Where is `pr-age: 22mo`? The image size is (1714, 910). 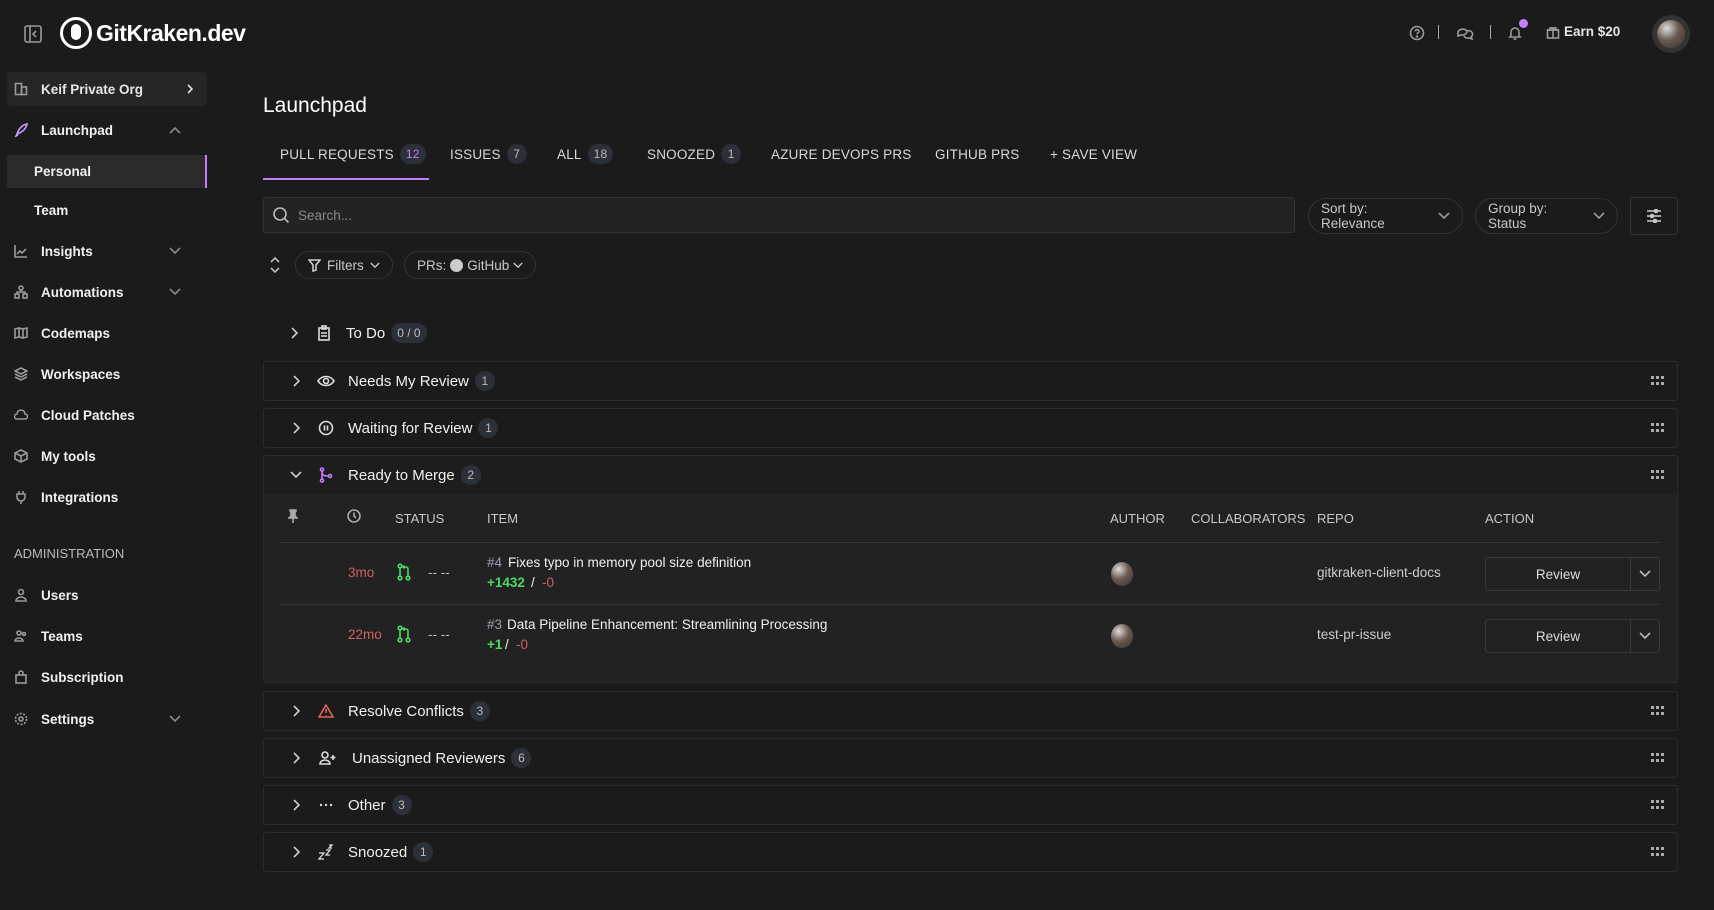 pr-age: 22mo is located at coordinates (365, 634).